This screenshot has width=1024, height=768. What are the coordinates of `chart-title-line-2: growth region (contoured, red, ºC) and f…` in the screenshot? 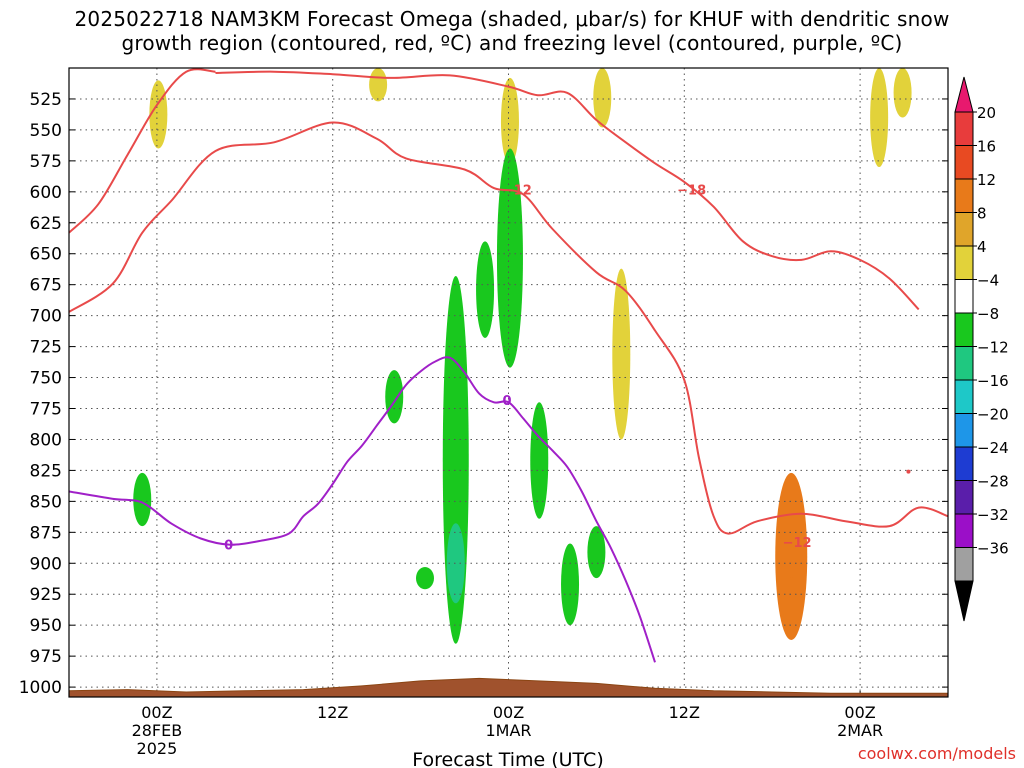 It's located at (512, 43).